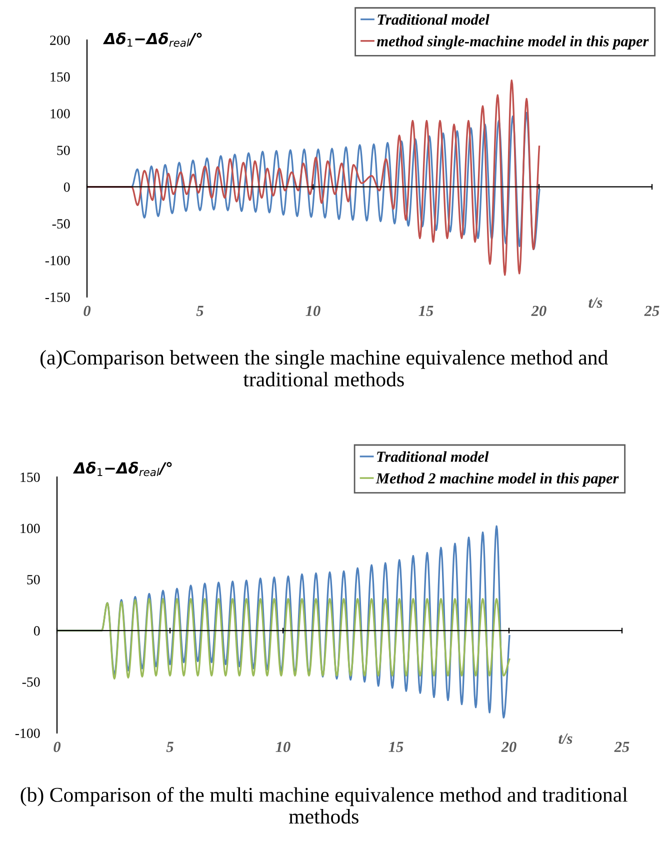 The image size is (661, 841). What do you see at coordinates (57, 297) in the screenshot?
I see `y-tick-label: -150` at bounding box center [57, 297].